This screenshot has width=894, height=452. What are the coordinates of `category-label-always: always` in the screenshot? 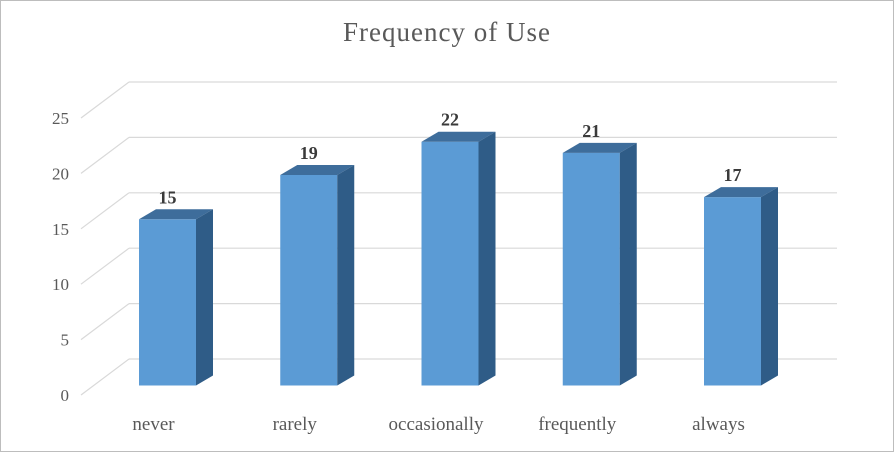 It's located at (718, 424).